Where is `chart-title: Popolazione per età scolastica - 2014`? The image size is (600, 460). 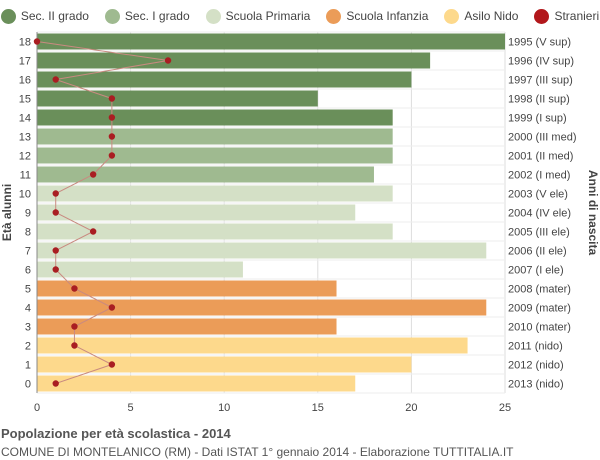
chart-title: Popolazione per età scolastica - 2014 is located at coordinates (116, 433).